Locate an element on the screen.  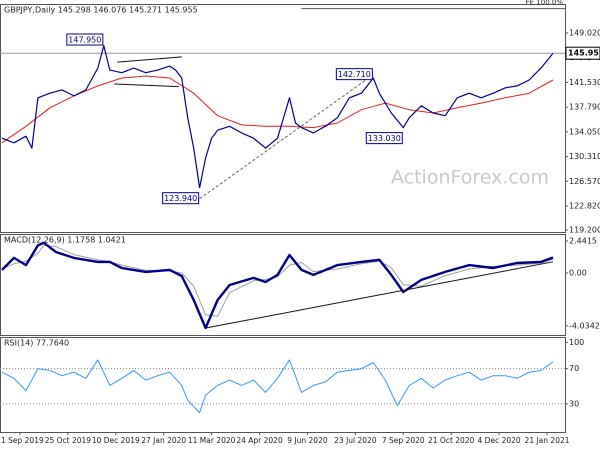
y-tick-label: -4.0342 is located at coordinates (584, 325).